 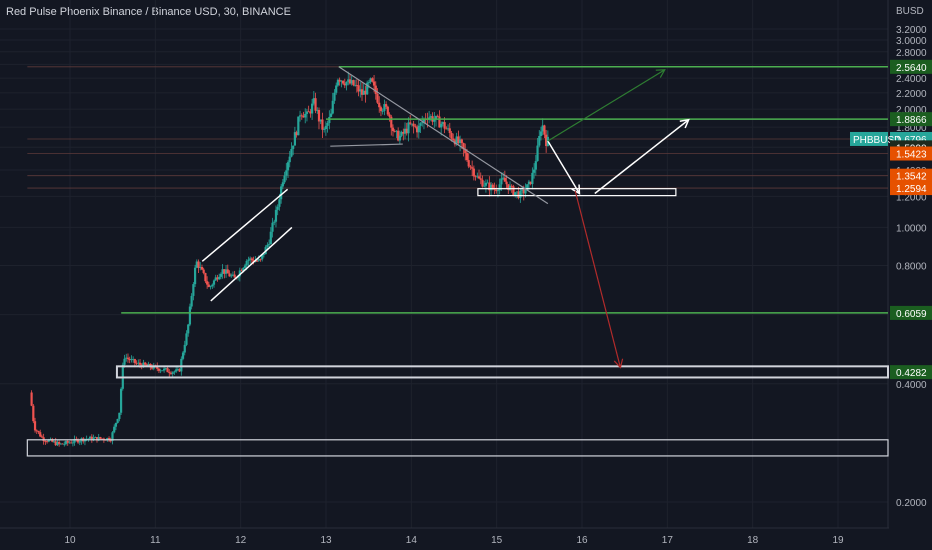 What do you see at coordinates (753, 540) in the screenshot?
I see `x-tick-label: 18` at bounding box center [753, 540].